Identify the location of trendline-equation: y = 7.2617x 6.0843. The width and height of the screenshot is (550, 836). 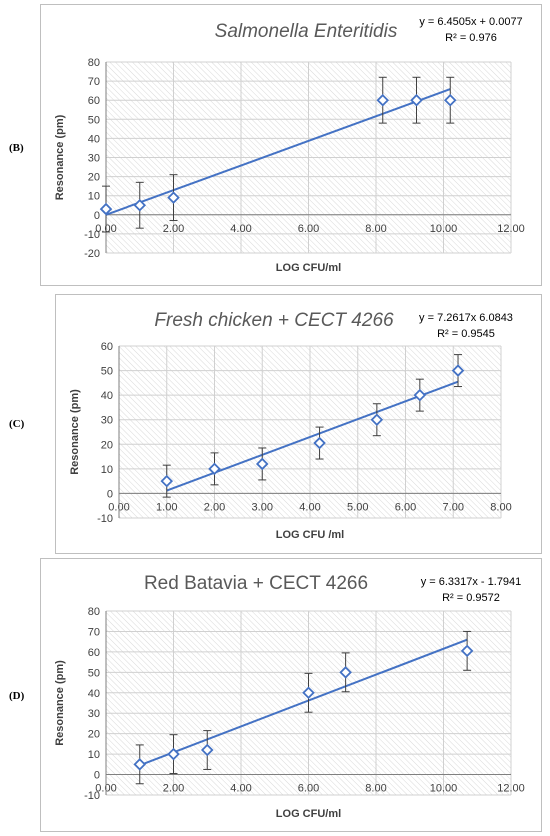
(466, 318).